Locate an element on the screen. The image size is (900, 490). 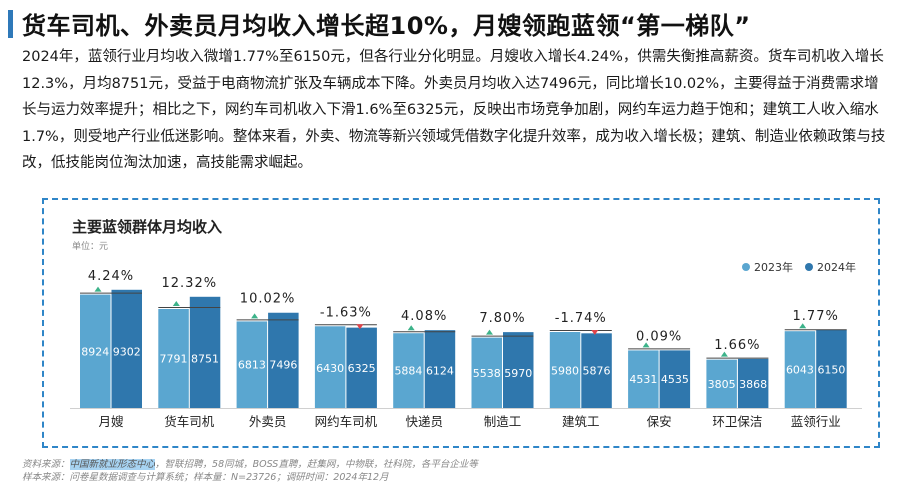
bar-value-2023: 8924 is located at coordinates (95, 351).